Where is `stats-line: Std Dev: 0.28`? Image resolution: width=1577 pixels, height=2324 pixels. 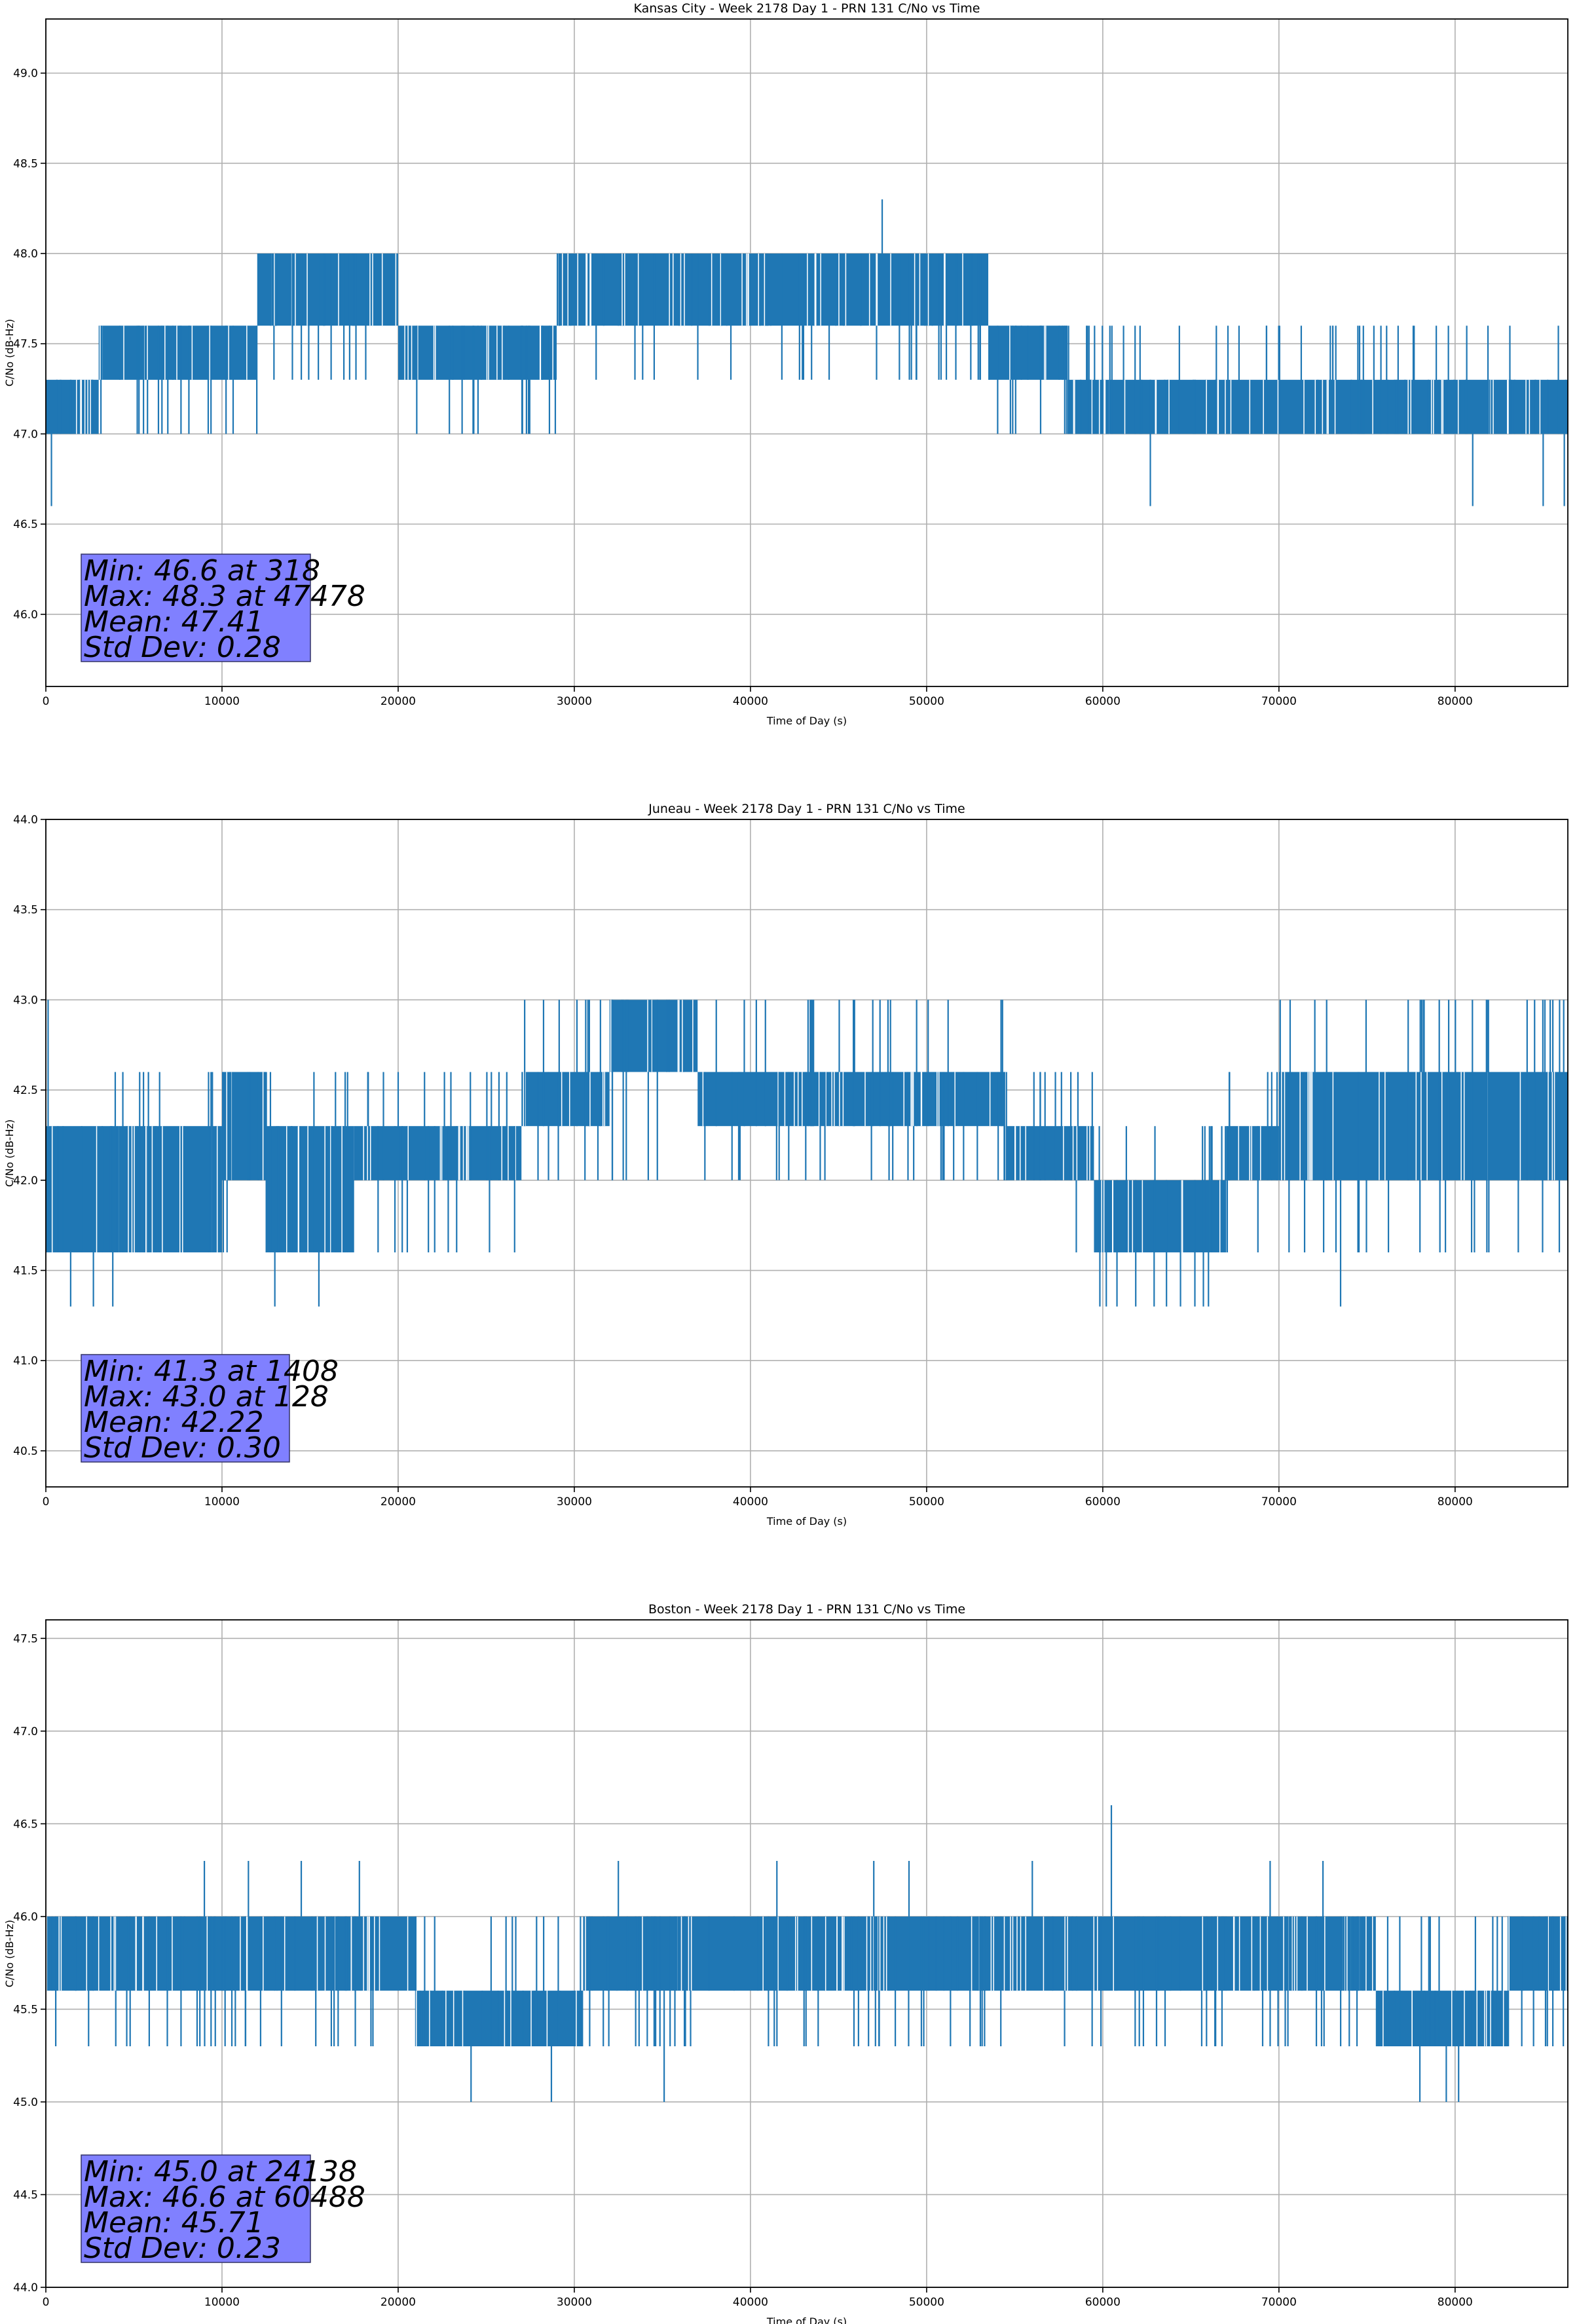 stats-line: Std Dev: 0.28 is located at coordinates (182, 647).